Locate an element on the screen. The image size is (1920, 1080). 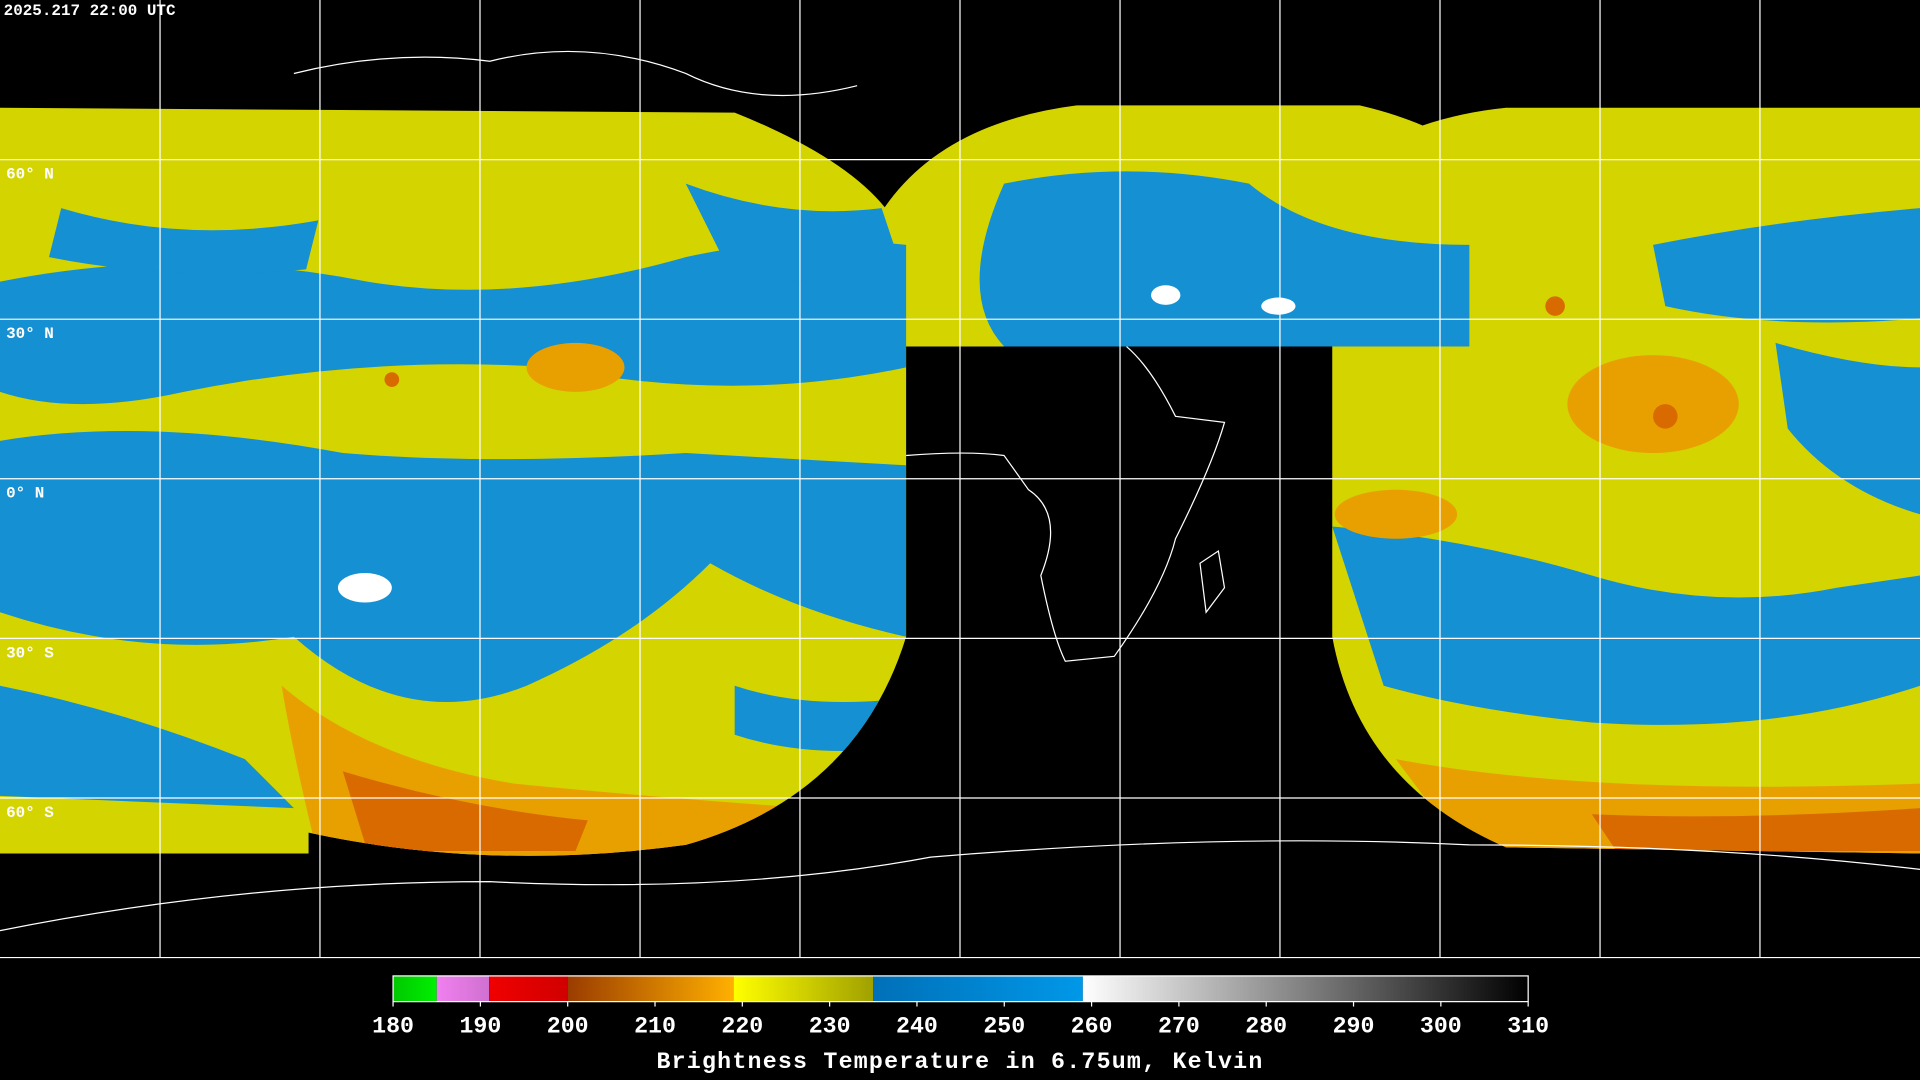
latitude-label: 60° S is located at coordinates (30, 813).